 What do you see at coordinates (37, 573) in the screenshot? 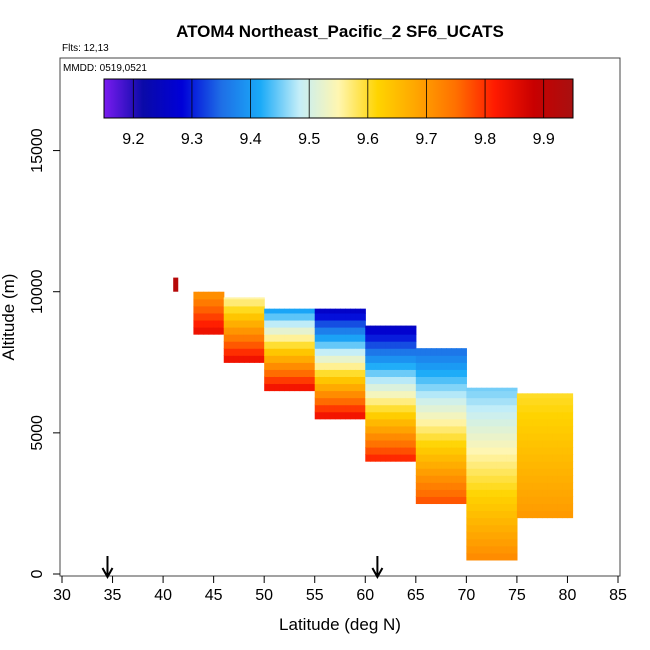
I see `y-tick-label: 0` at bounding box center [37, 573].